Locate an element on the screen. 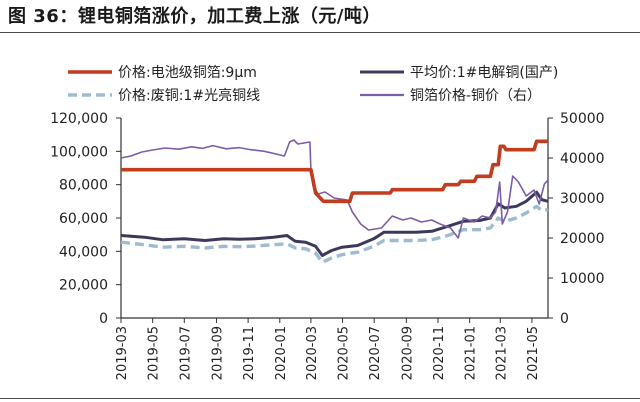 This screenshot has width=640, height=402. y-left-tick-label: 20,000 is located at coordinates (83, 286).